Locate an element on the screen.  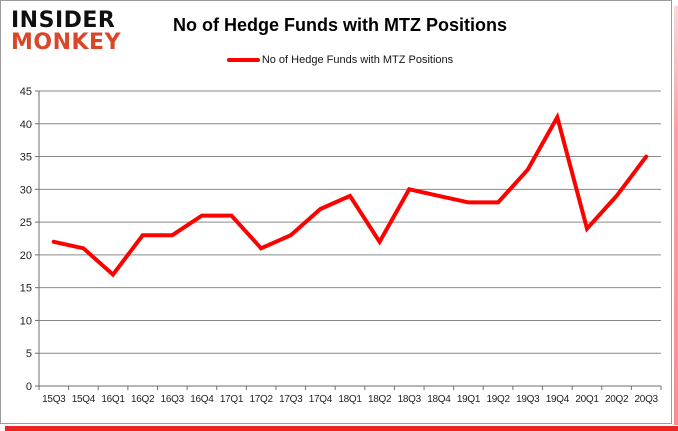
y-tick-label: 45 is located at coordinates (26, 92).